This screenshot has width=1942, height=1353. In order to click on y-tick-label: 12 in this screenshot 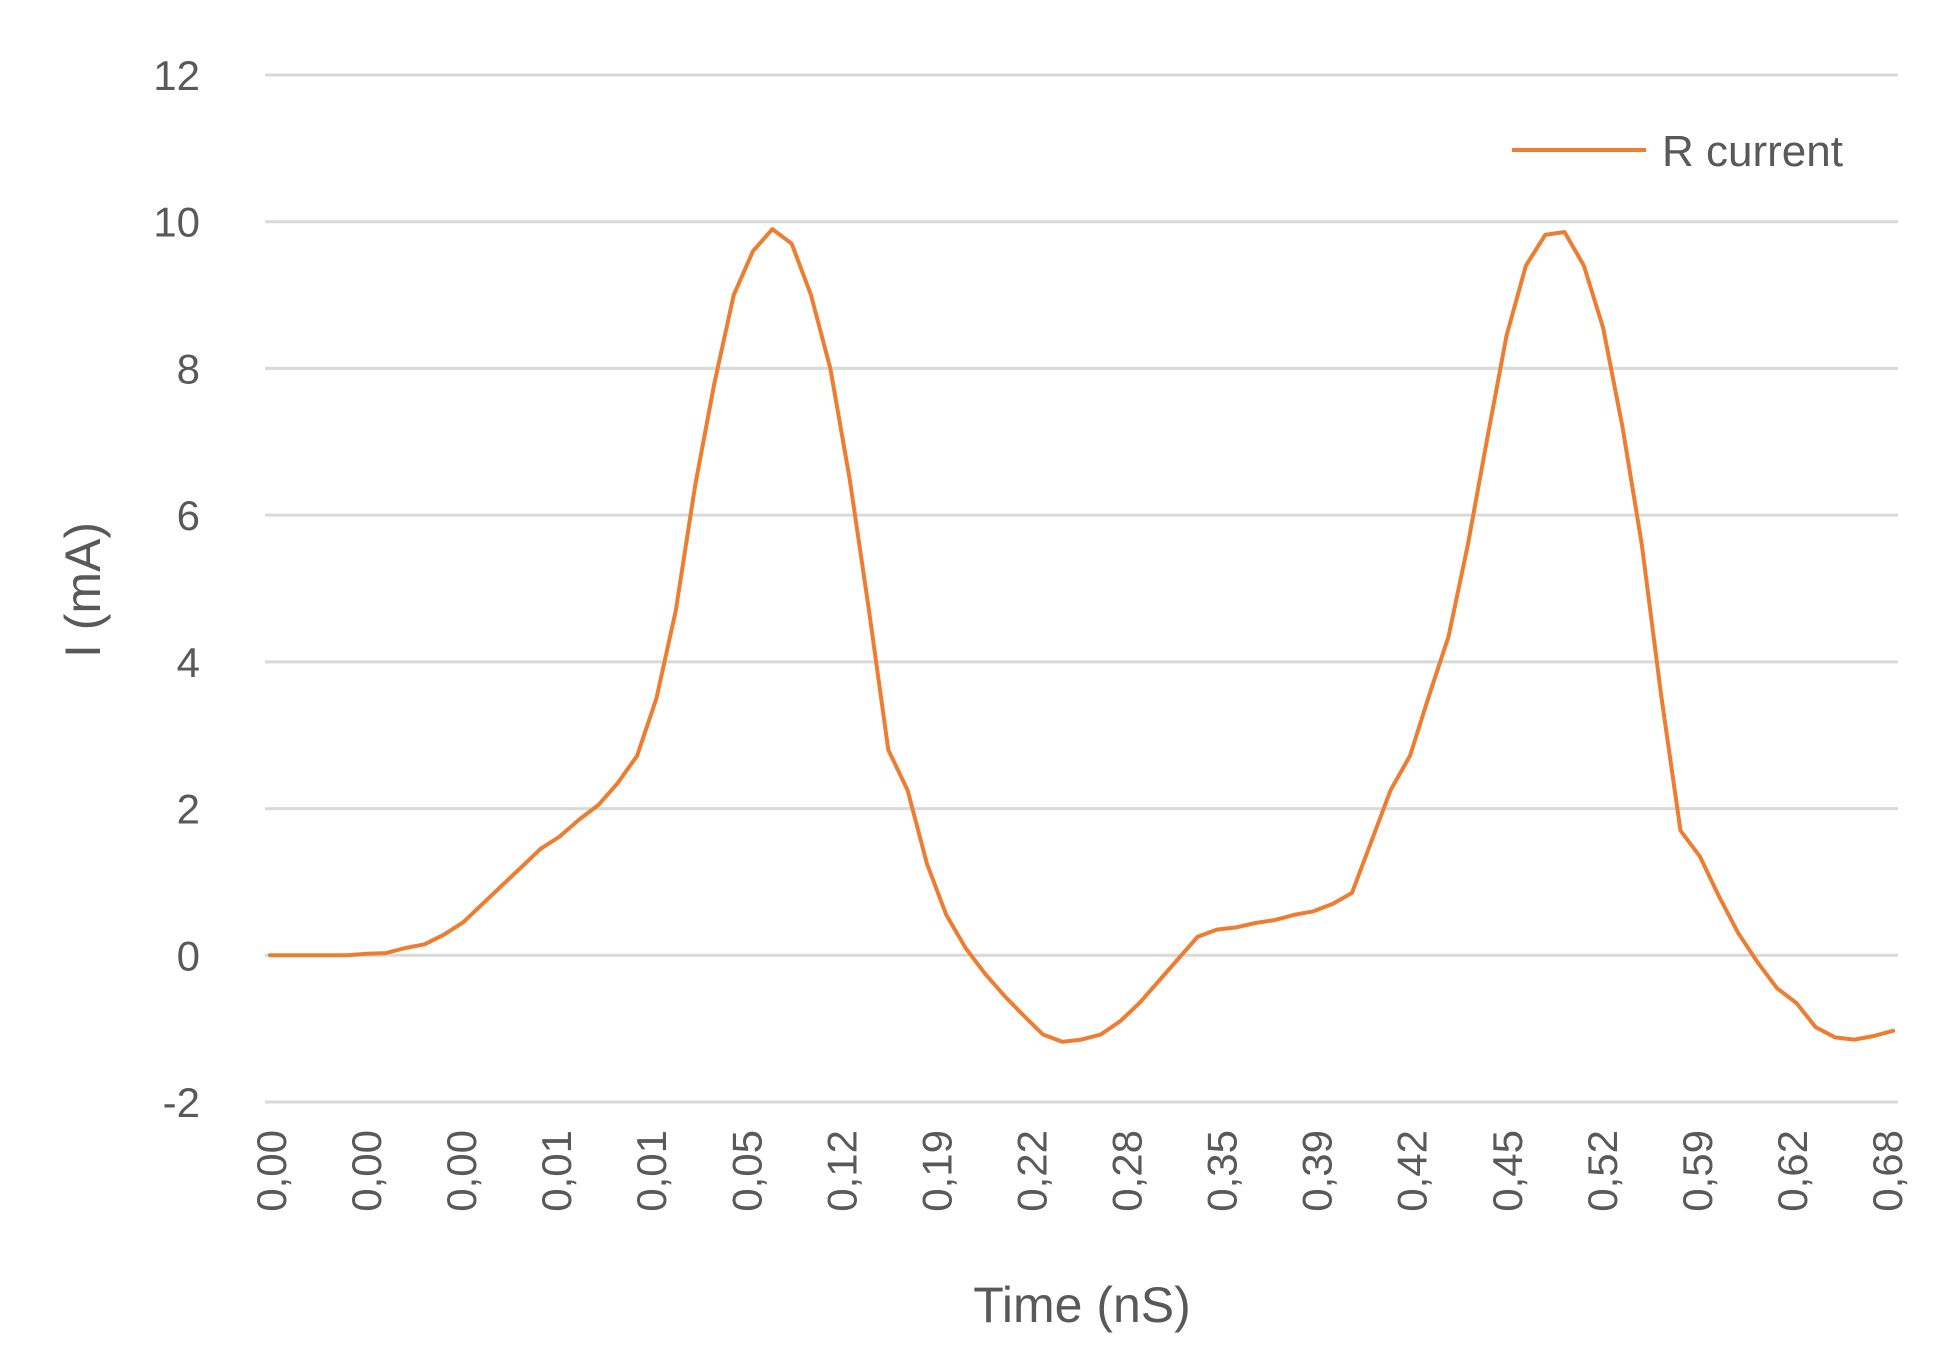, I will do `click(176, 75)`.